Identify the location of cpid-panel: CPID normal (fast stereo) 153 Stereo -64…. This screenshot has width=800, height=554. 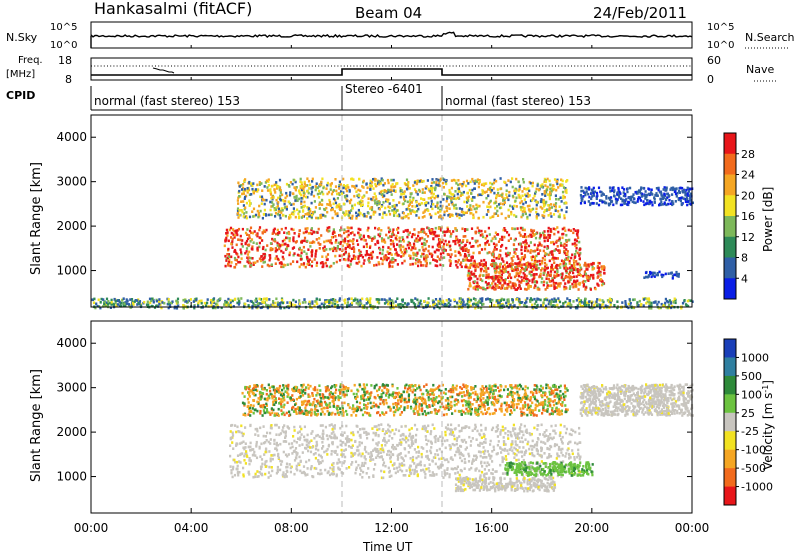
(349, 96).